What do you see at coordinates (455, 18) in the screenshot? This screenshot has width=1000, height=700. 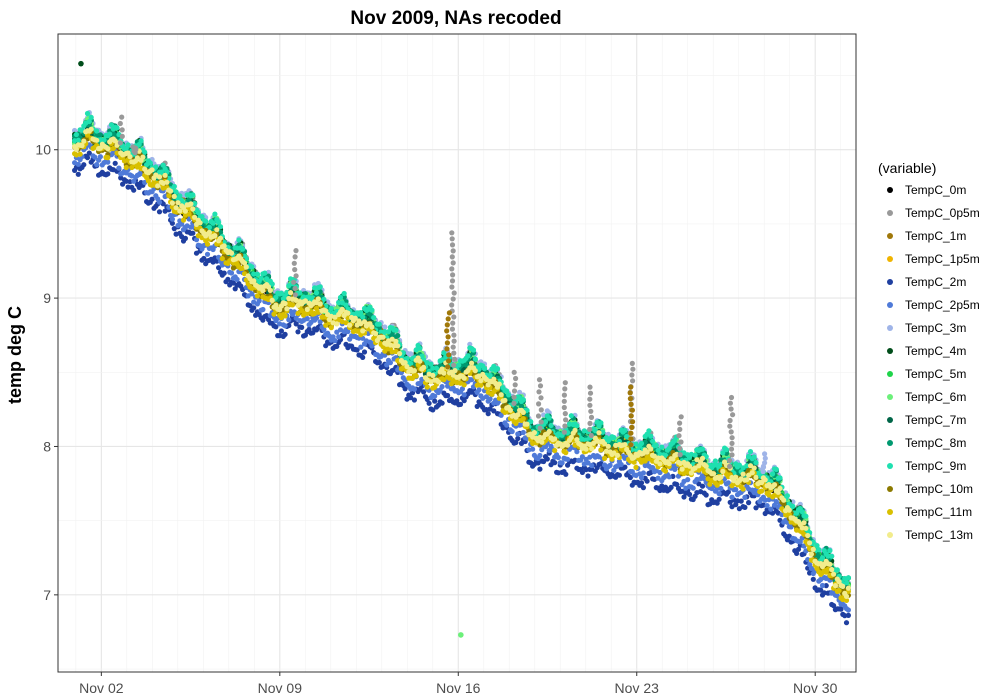 I see `chart-title: Nov 2009, NAs recoded` at bounding box center [455, 18].